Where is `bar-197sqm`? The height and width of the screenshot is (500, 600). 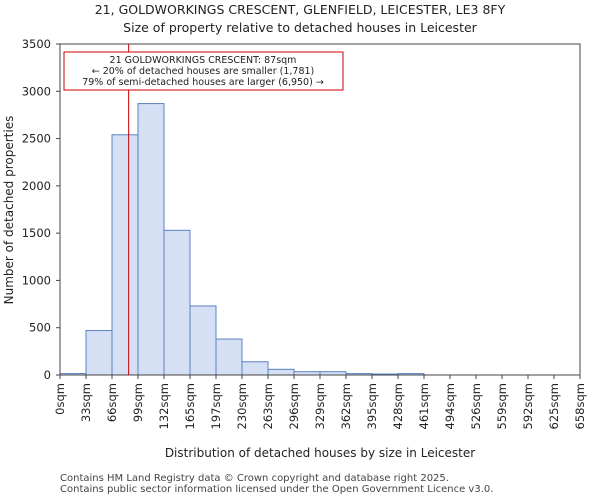 bar-197sqm is located at coordinates (229, 357).